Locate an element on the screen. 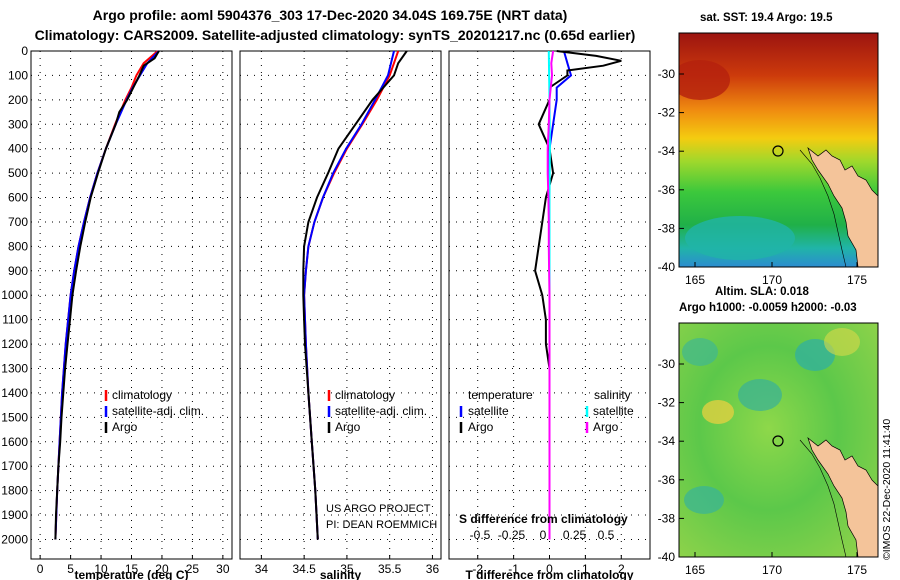 The image size is (900, 580). depth-tick-label: 700 is located at coordinates (18, 222).